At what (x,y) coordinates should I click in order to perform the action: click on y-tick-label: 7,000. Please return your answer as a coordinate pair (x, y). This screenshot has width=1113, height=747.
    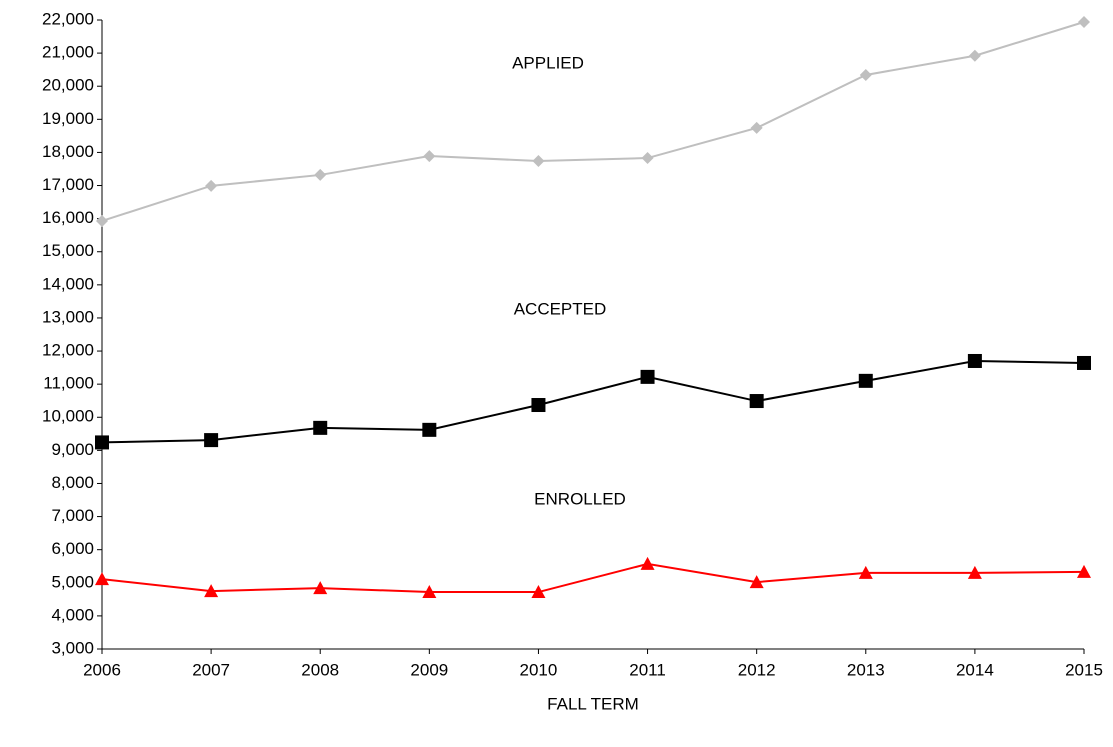
    Looking at the image, I should click on (72, 515).